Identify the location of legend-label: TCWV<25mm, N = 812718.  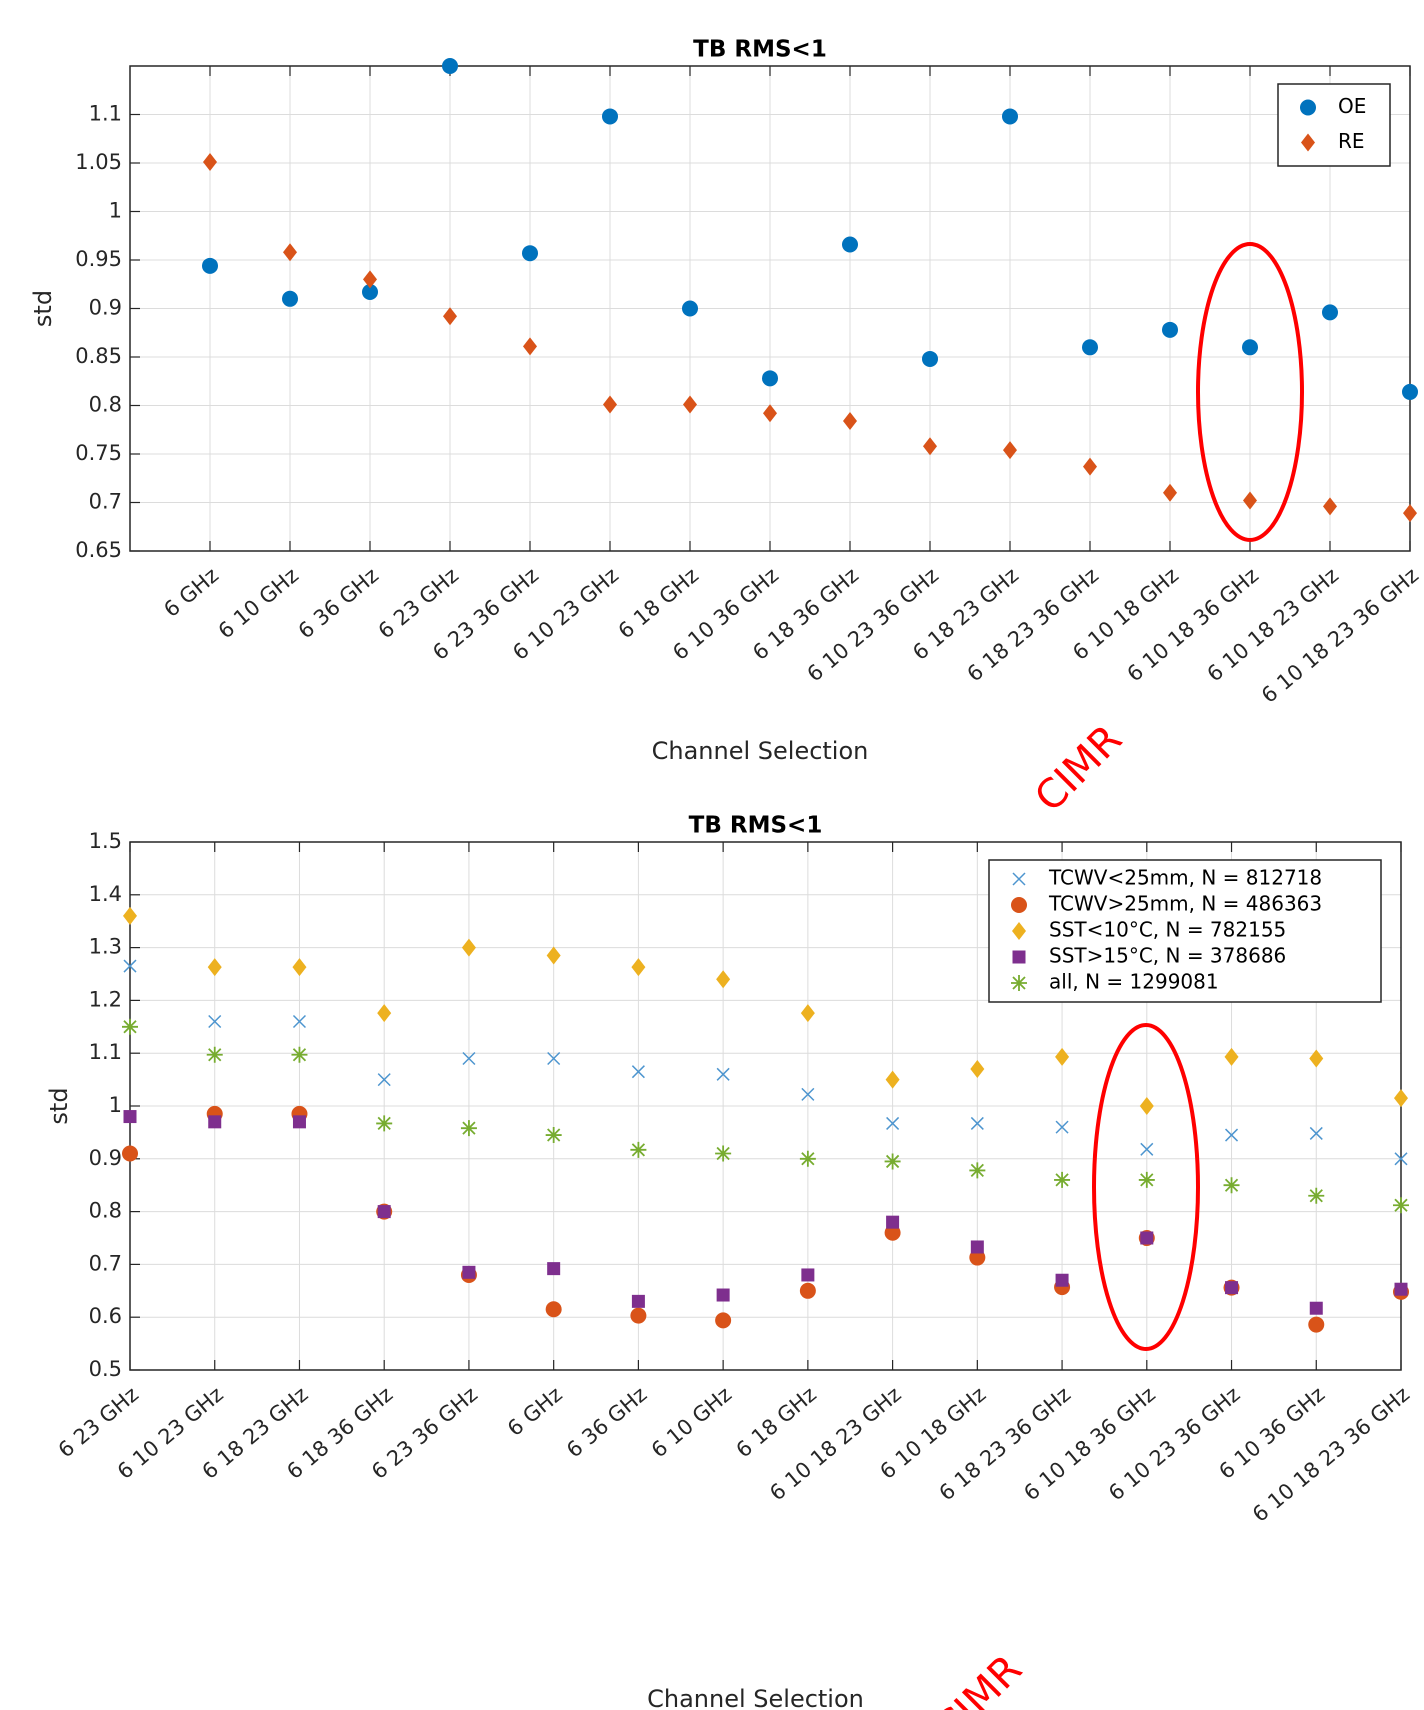
(1185, 878).